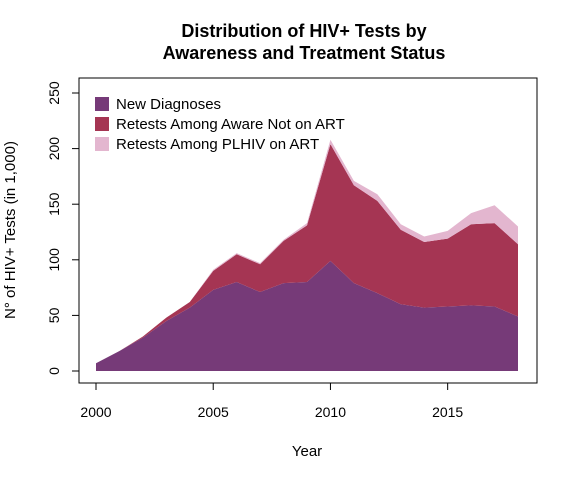 The width and height of the screenshot is (576, 480). I want to click on y-tick-label-200: 200, so click(54, 149).